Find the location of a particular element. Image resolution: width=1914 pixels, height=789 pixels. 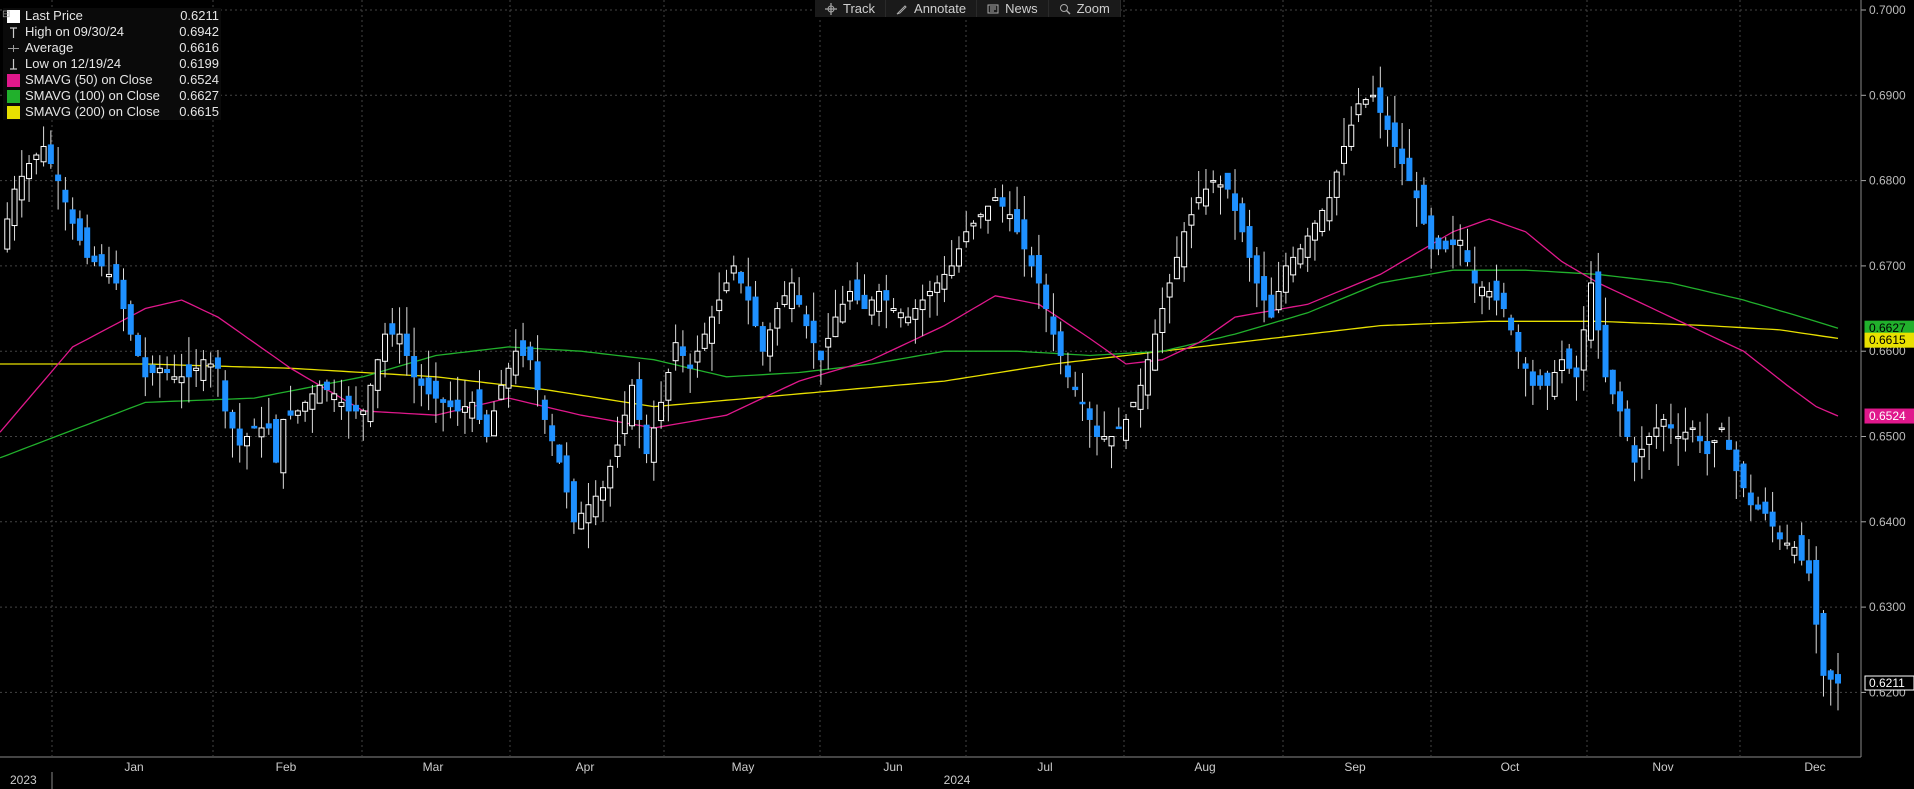

track-button: Track is located at coordinates (851, 8).